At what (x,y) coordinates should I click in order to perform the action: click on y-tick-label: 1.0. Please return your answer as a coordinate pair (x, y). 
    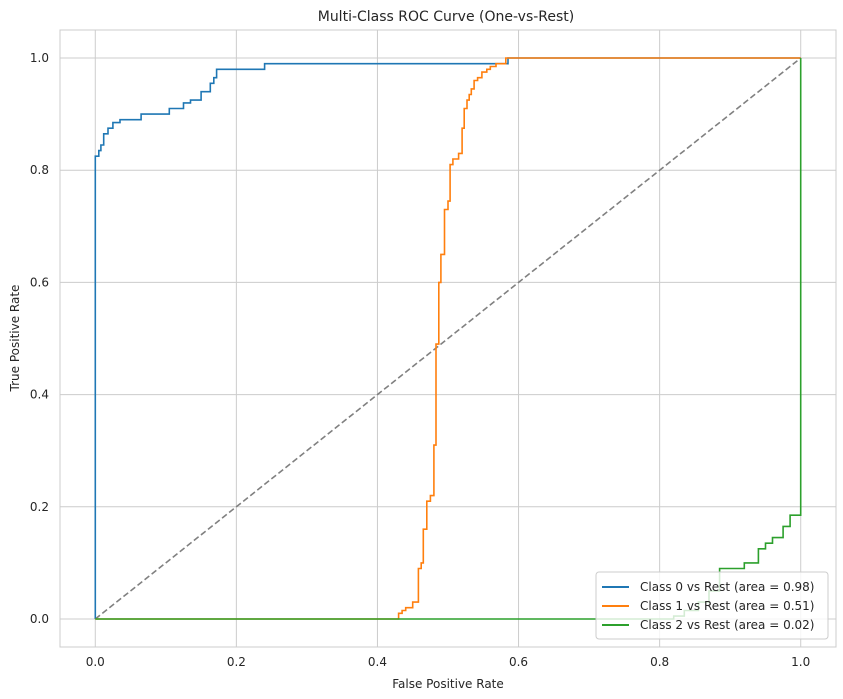
    Looking at the image, I should click on (39, 58).